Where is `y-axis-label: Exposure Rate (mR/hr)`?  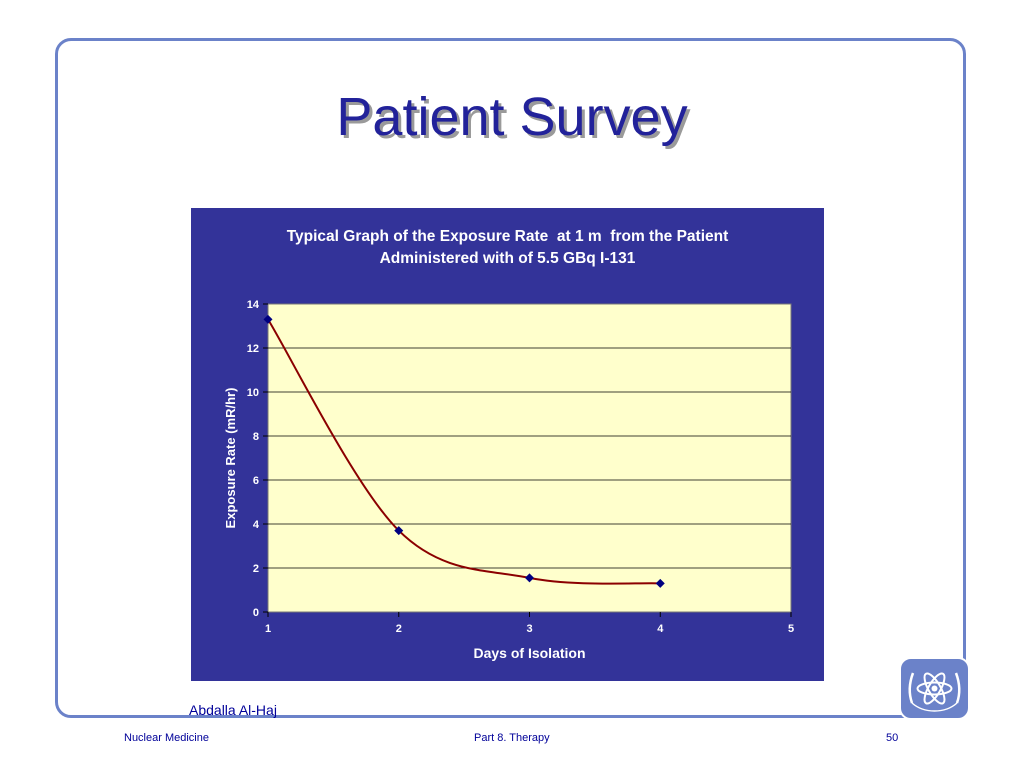
y-axis-label: Exposure Rate (mR/hr) is located at coordinates (230, 458).